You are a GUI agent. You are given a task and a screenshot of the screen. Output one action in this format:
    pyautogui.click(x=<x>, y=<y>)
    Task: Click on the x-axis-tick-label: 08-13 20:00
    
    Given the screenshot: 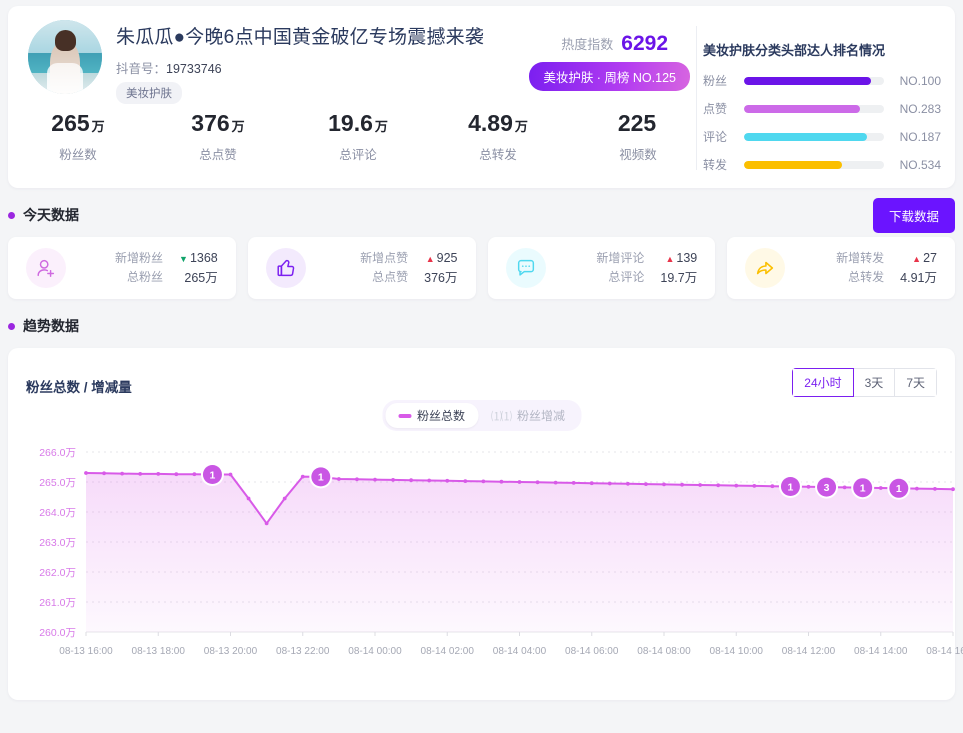 What is the action you would take?
    pyautogui.click(x=231, y=651)
    